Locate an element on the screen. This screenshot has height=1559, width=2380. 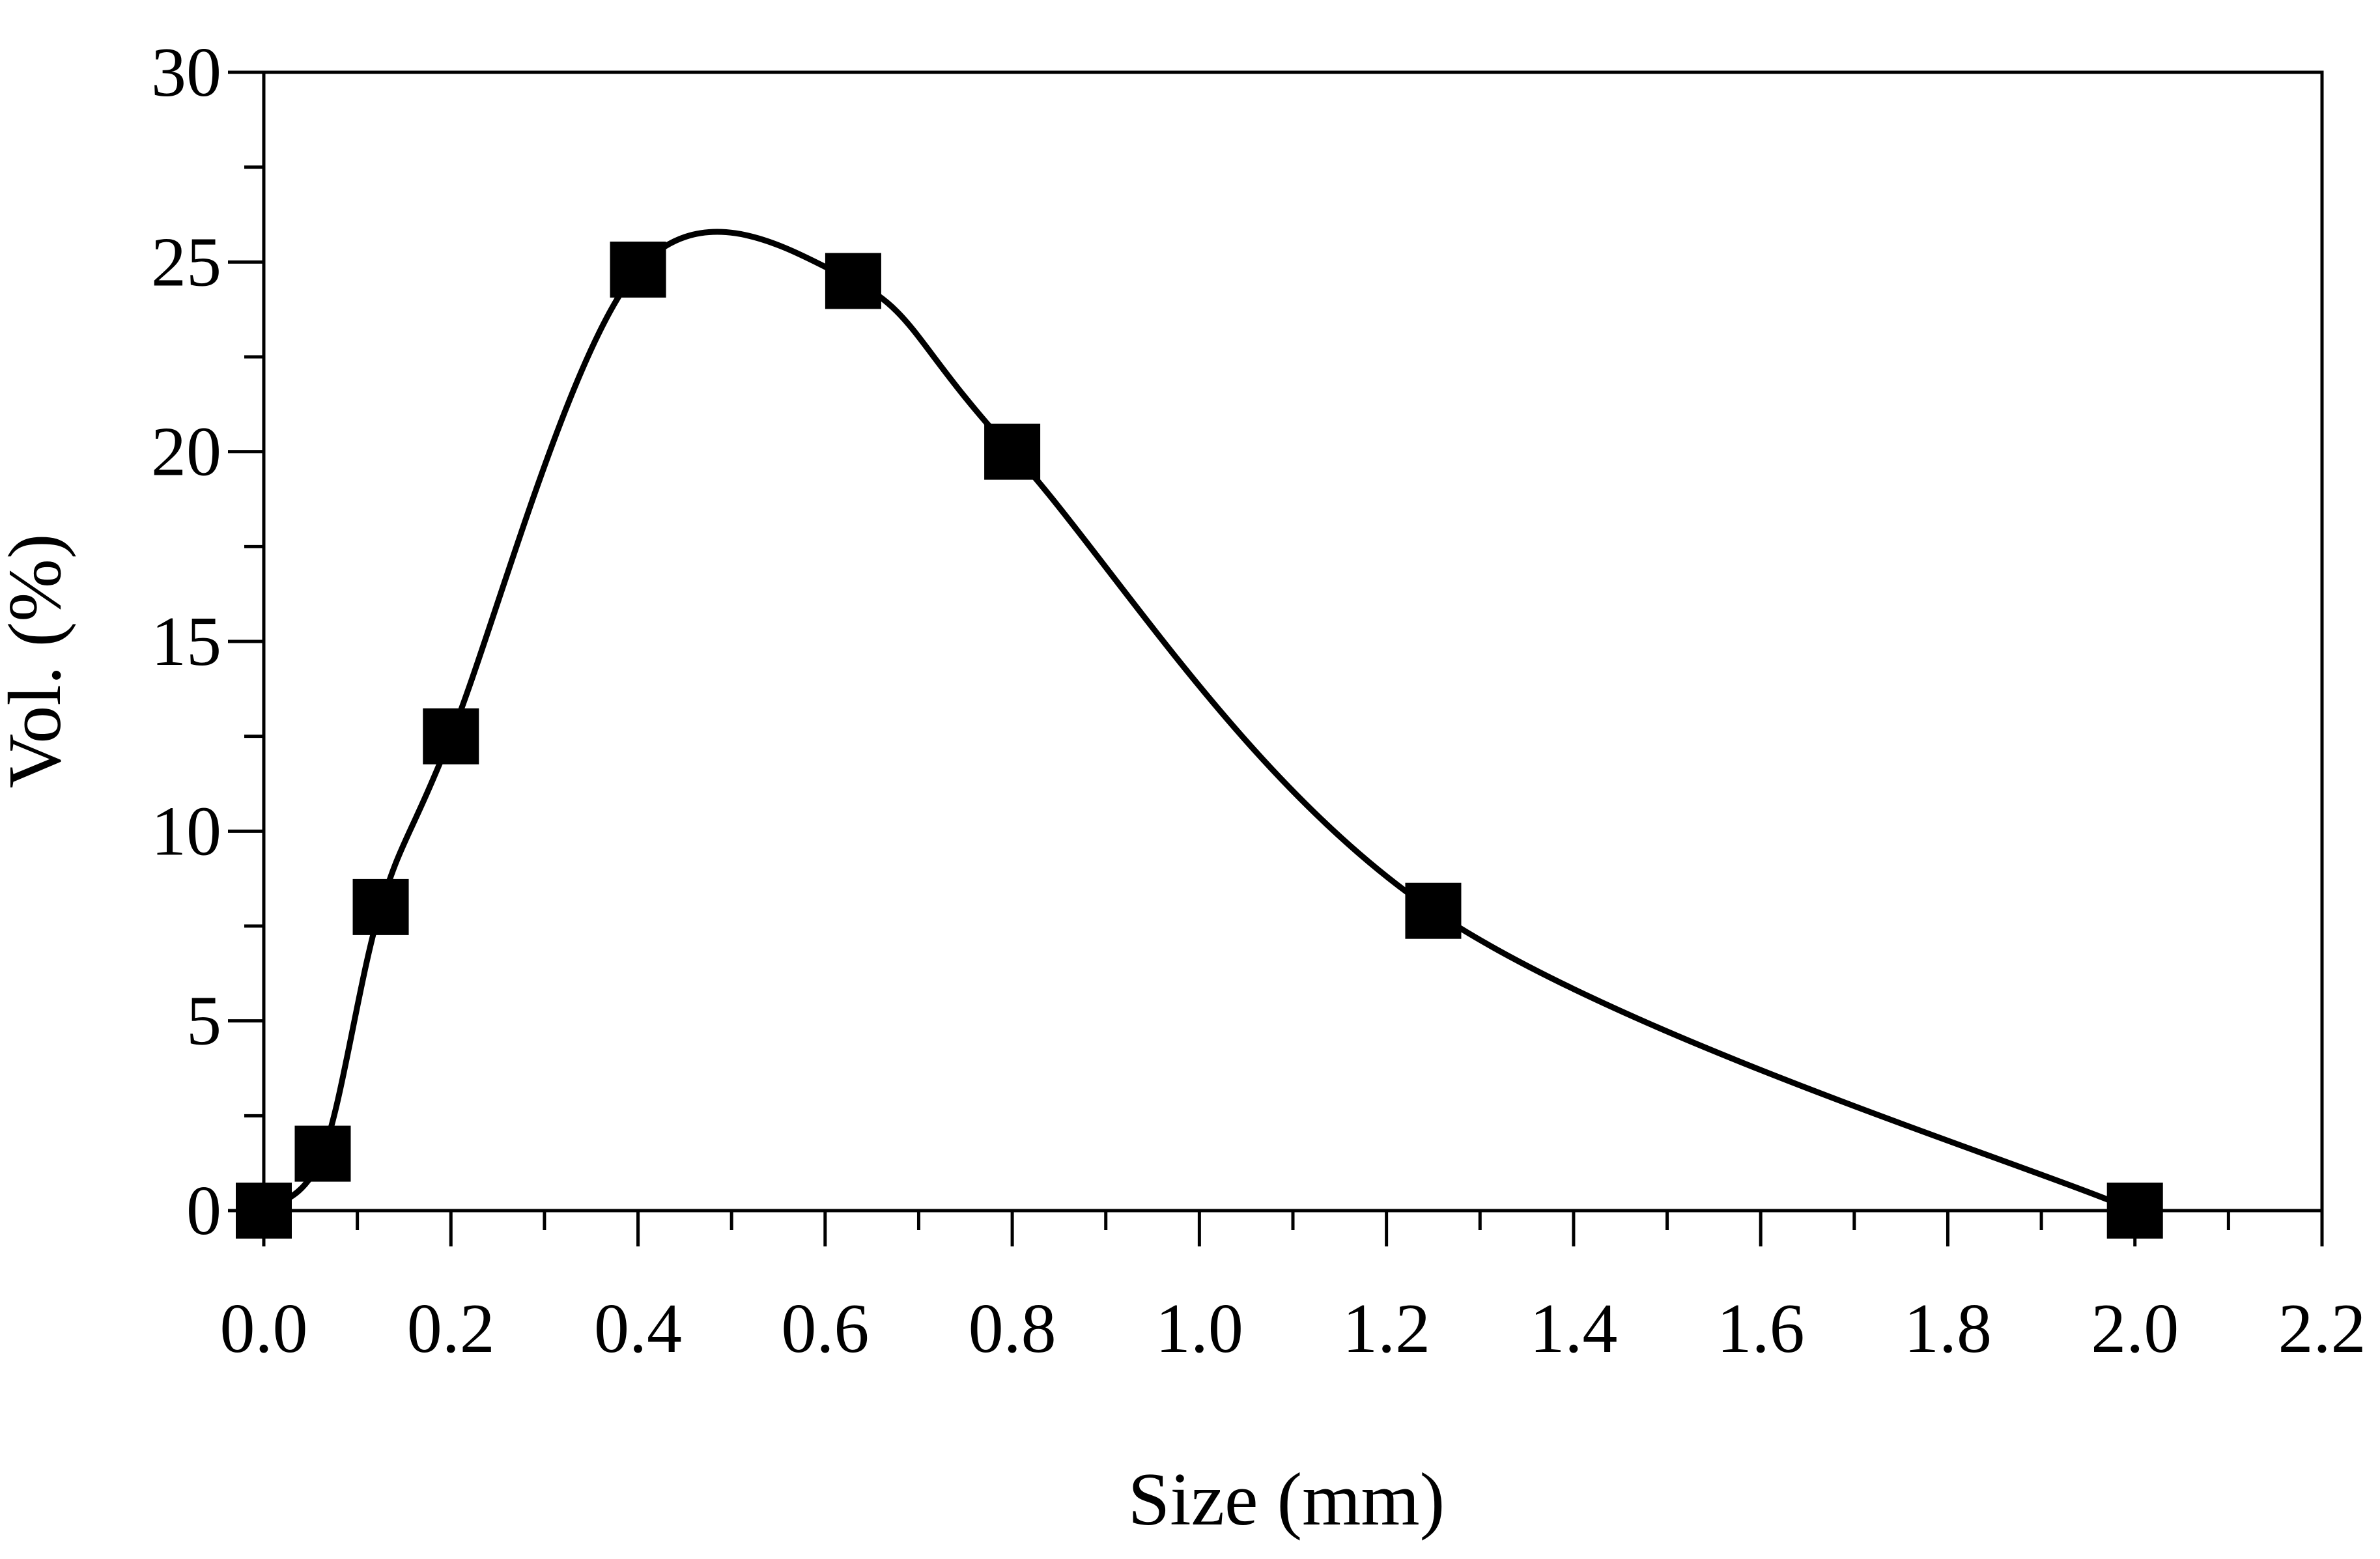
y-tick-label: 20 is located at coordinates (186, 453).